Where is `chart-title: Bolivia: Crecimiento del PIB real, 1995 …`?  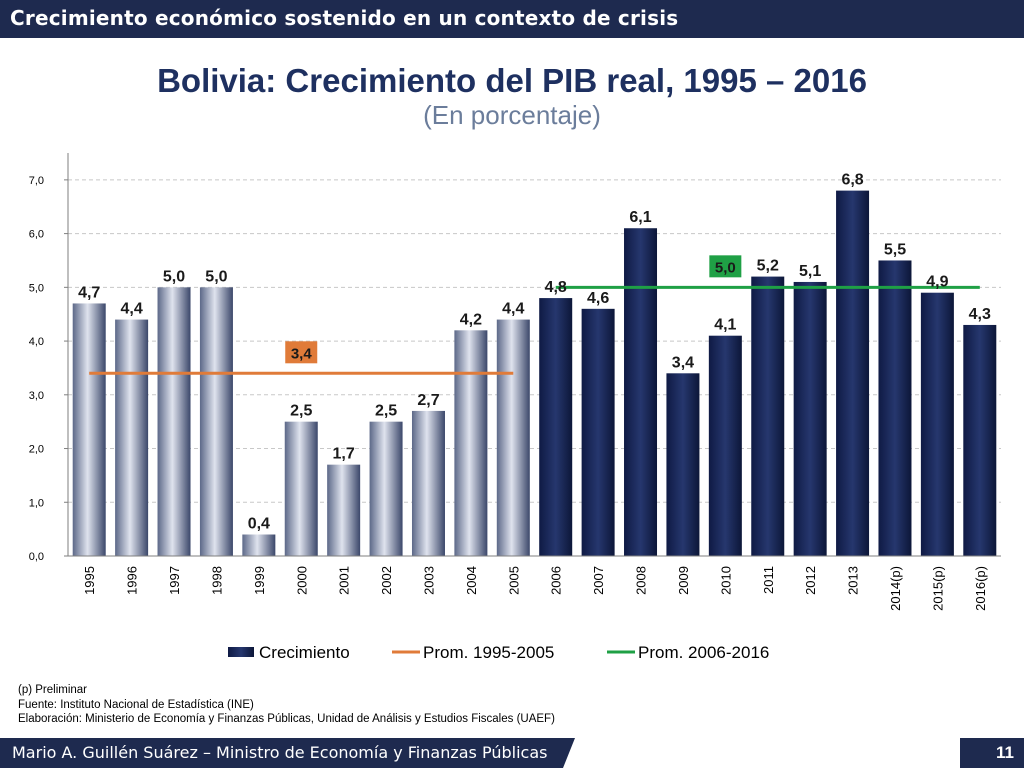
chart-title: Bolivia: Crecimiento del PIB real, 1995 … is located at coordinates (512, 80).